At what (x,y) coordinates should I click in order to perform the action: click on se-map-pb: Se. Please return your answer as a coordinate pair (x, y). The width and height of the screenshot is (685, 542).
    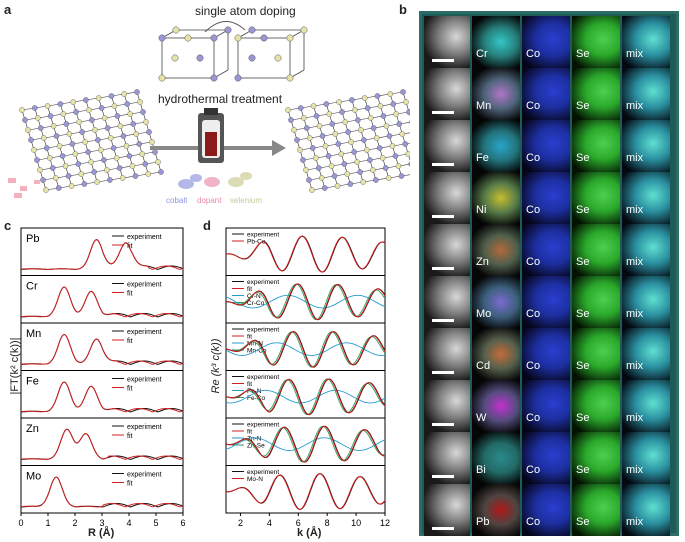
    Looking at the image, I should click on (596, 510).